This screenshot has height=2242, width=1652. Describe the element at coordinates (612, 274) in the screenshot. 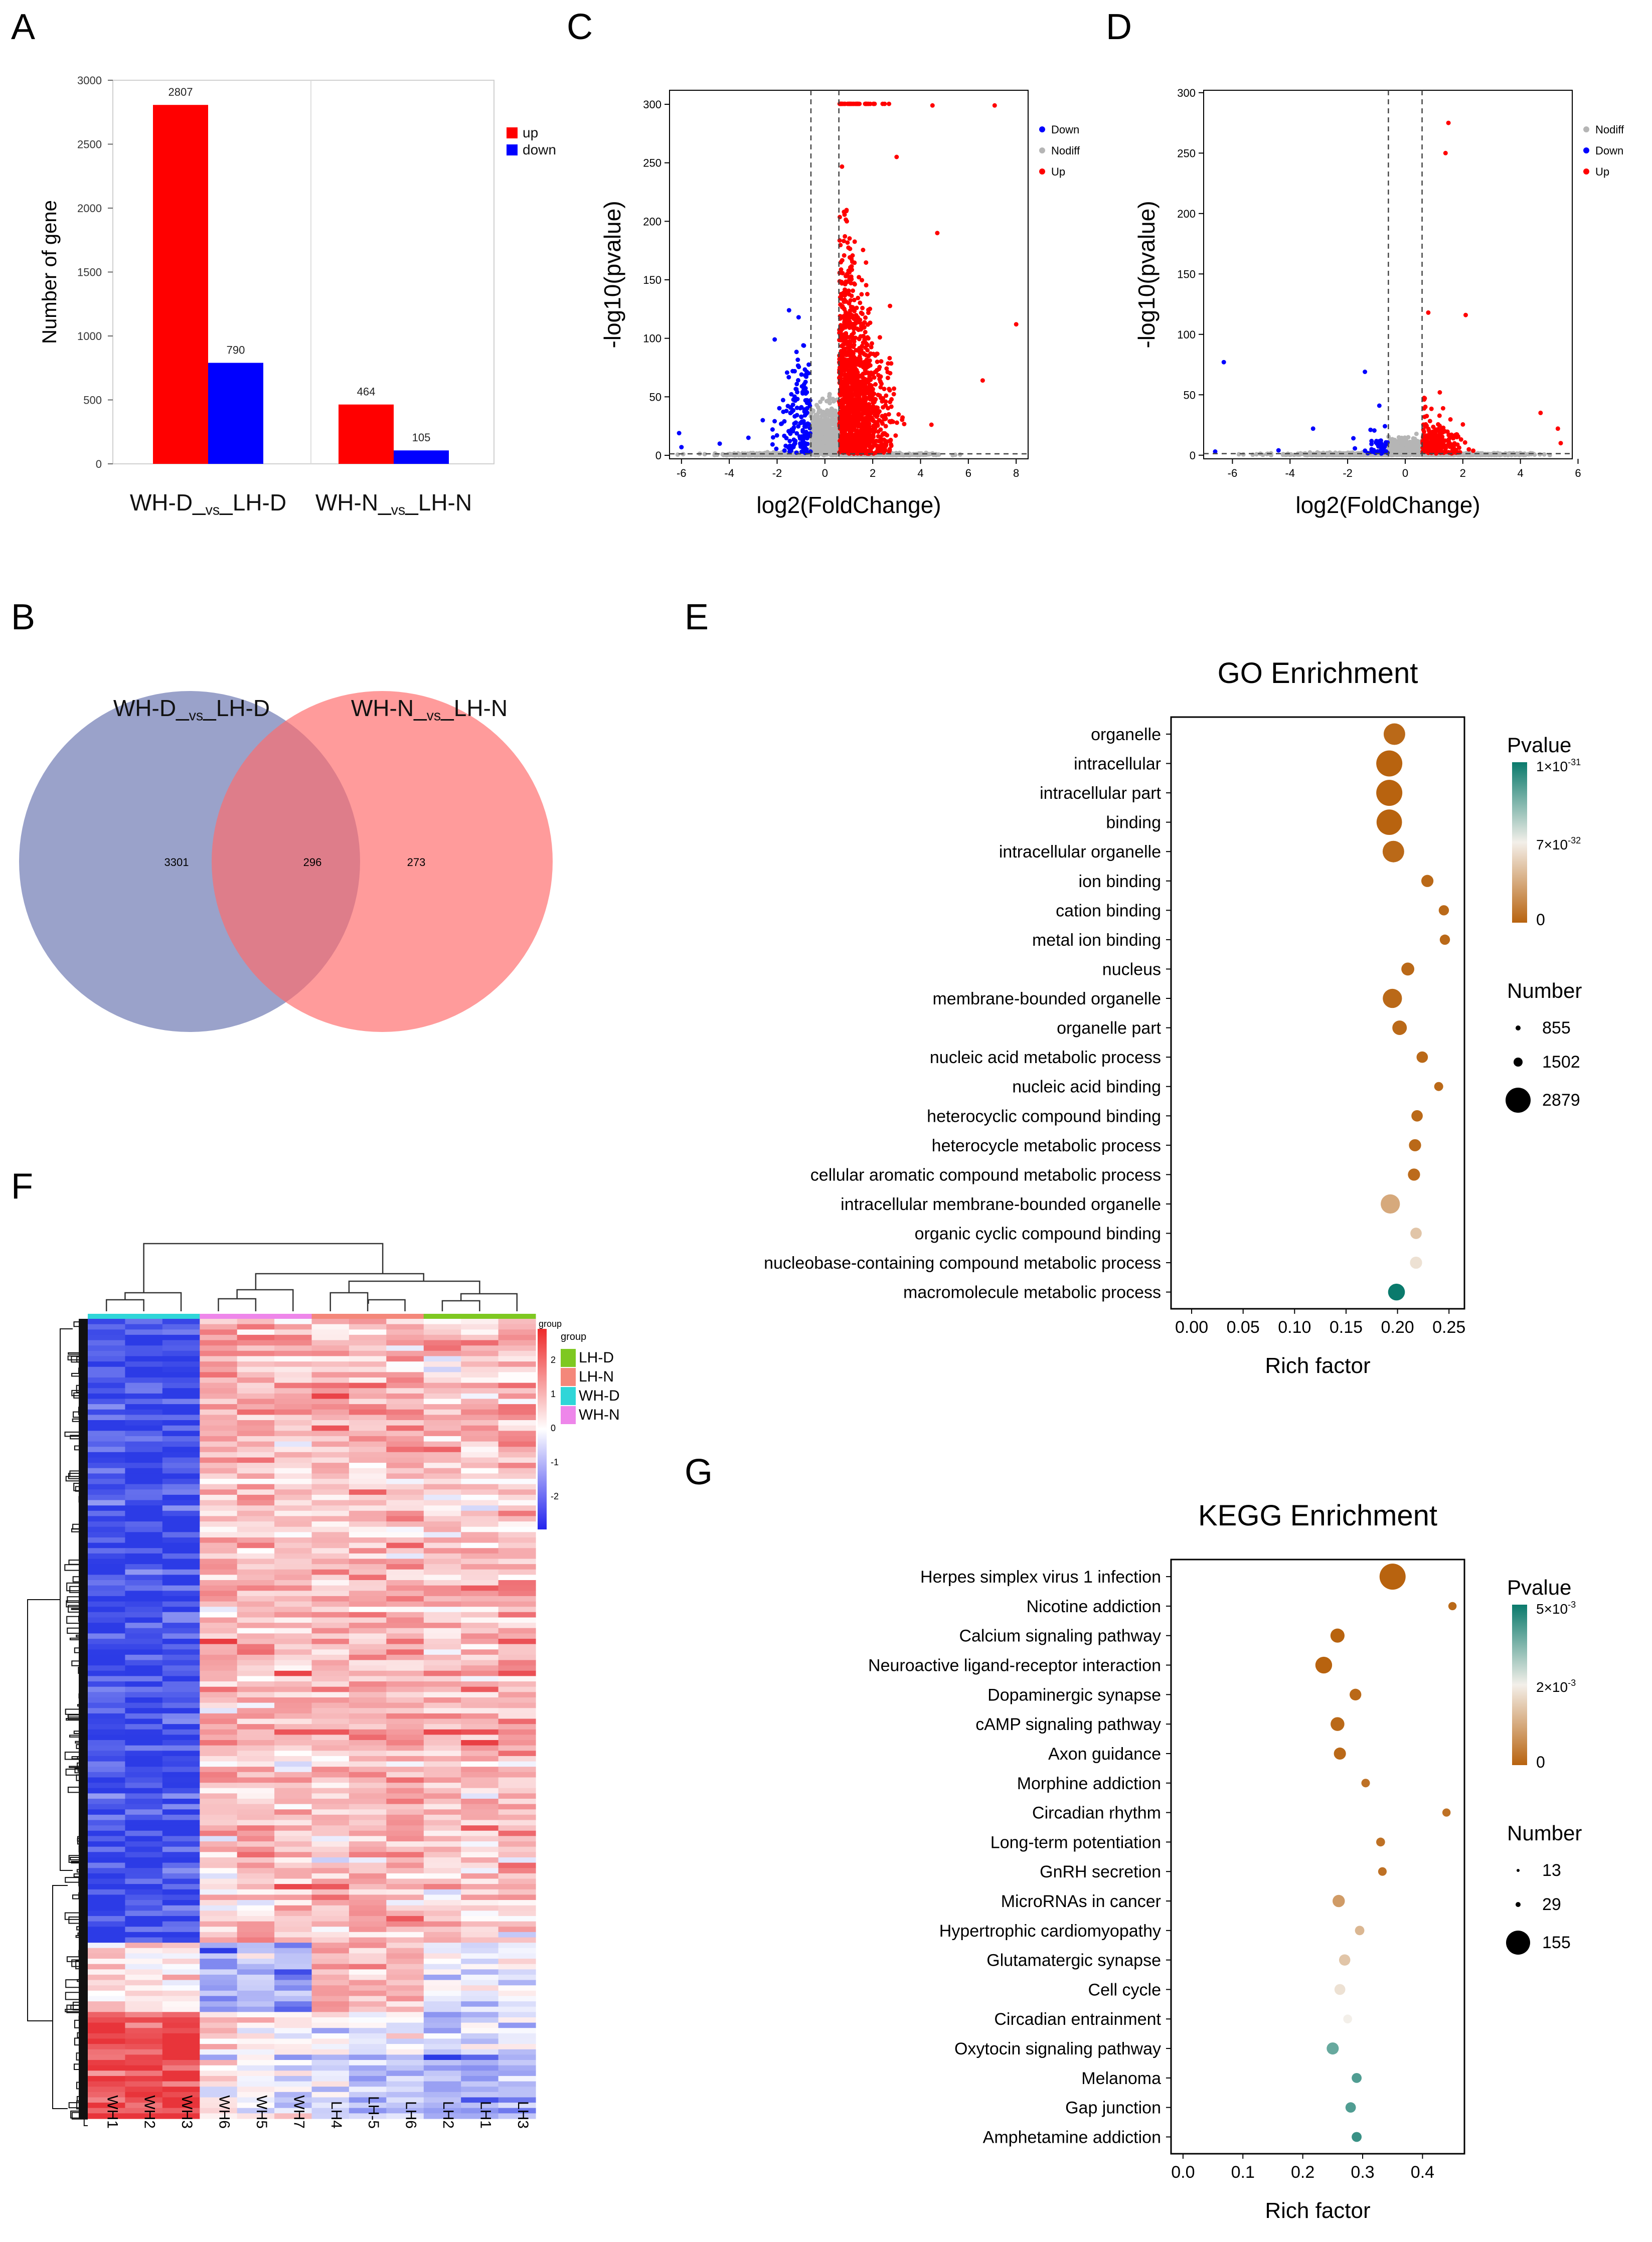

I see `y-axis-title: -log10(pvalue)` at that location.